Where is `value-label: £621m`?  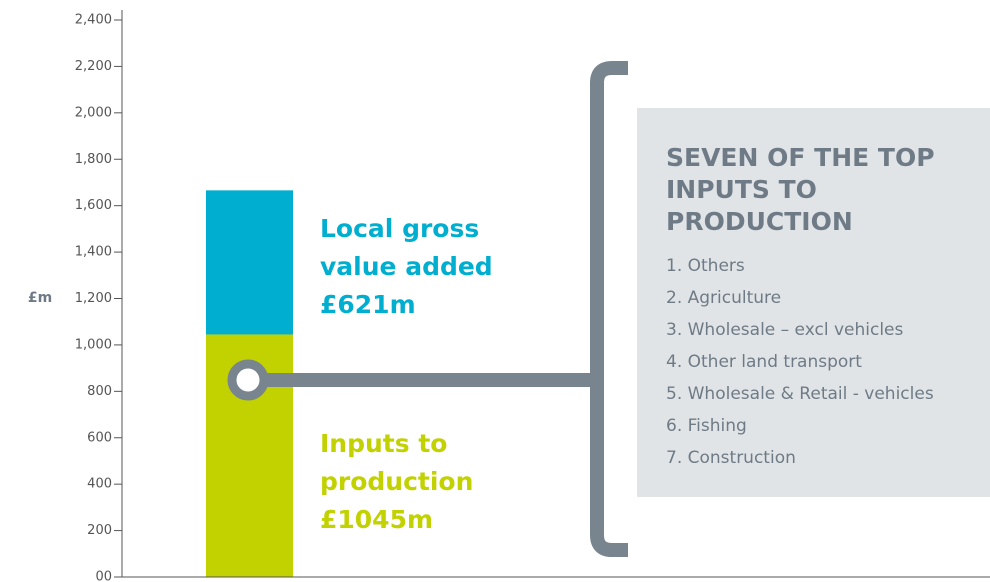 value-label: £621m is located at coordinates (368, 304).